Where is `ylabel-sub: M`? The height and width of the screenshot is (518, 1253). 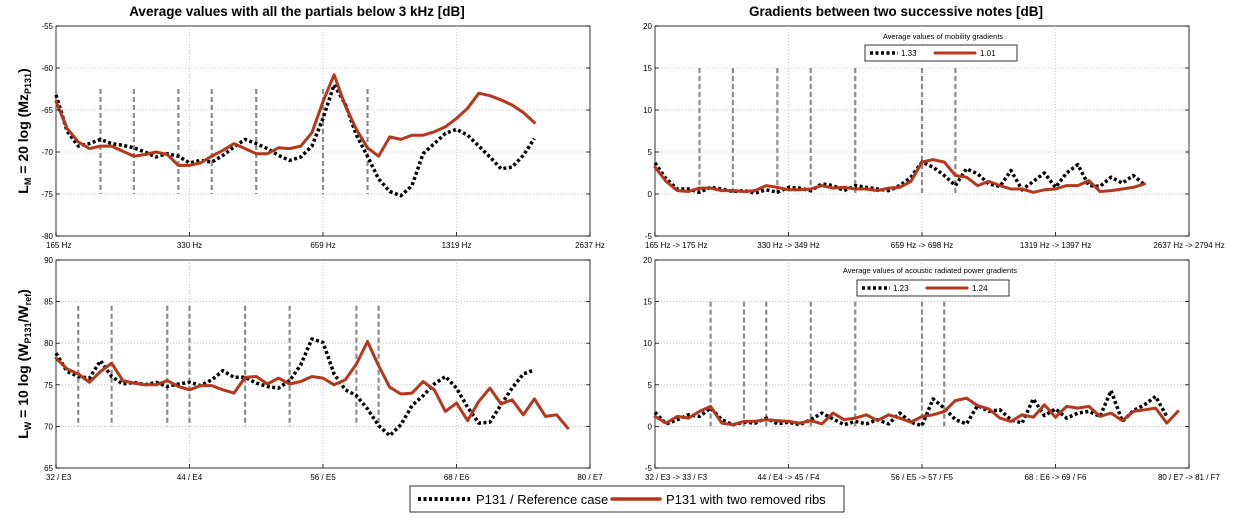 ylabel-sub: M is located at coordinates (28, 182).